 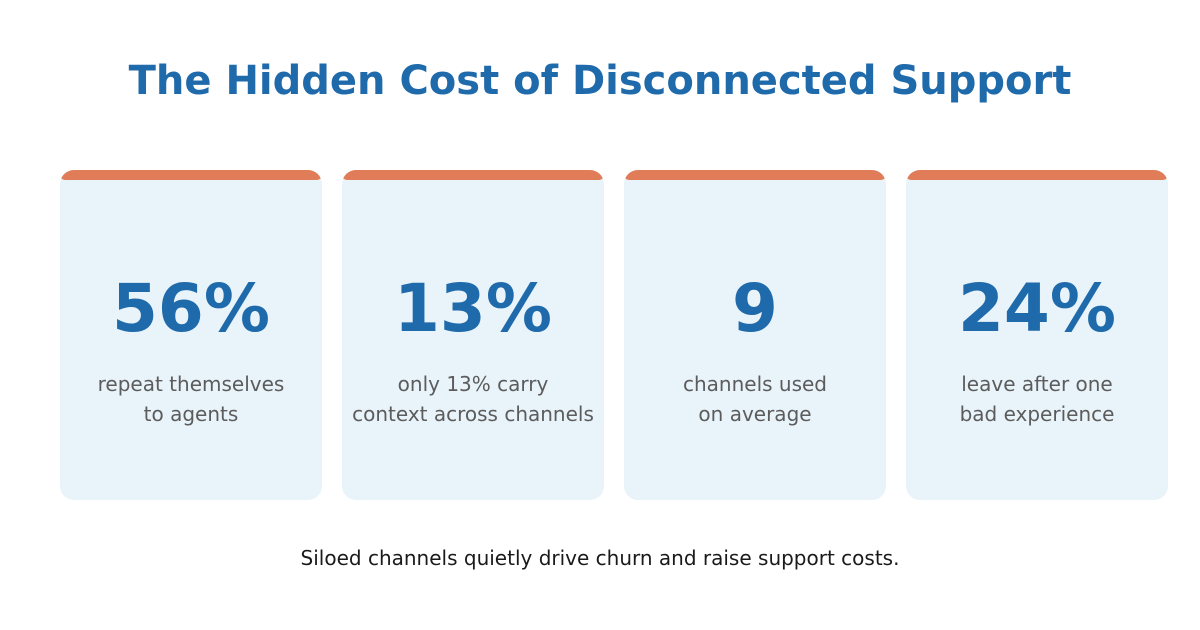 I want to click on stat-card-channels: 9 channels used on average, so click(x=755, y=335).